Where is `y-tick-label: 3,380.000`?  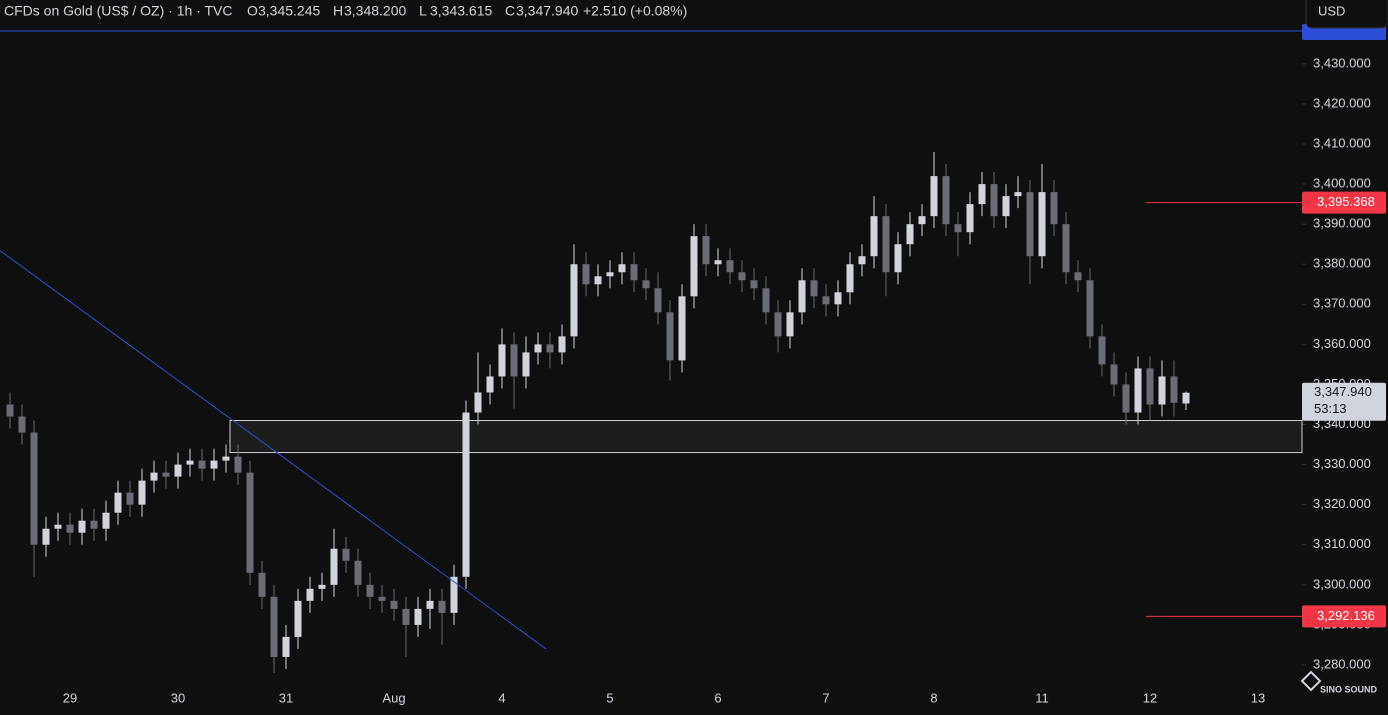 y-tick-label: 3,380.000 is located at coordinates (1342, 263).